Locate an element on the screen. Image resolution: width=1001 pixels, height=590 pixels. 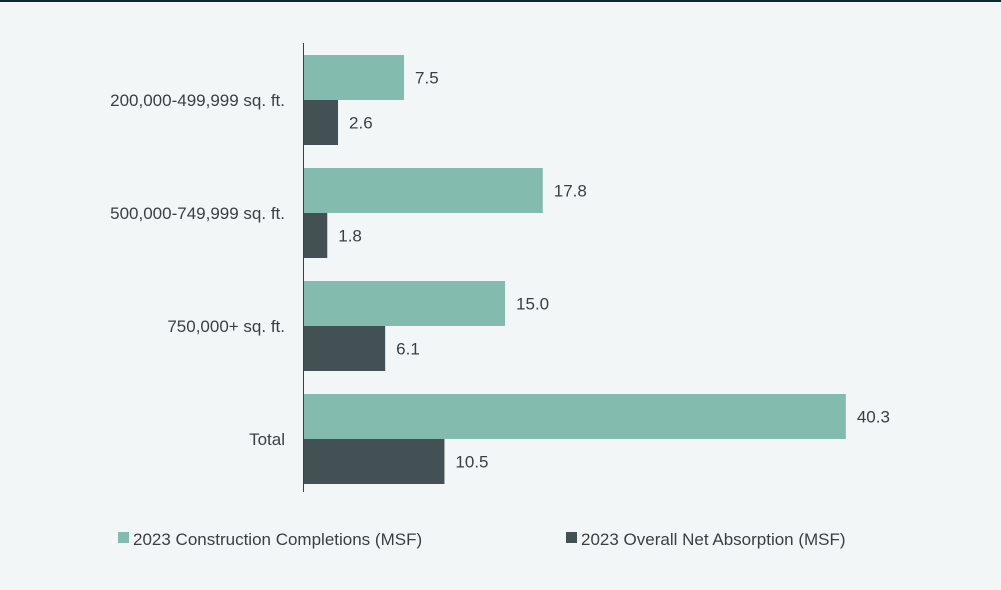
legend-label-series-2: 2023 Overall Net Absorption (MSF) is located at coordinates (713, 539).